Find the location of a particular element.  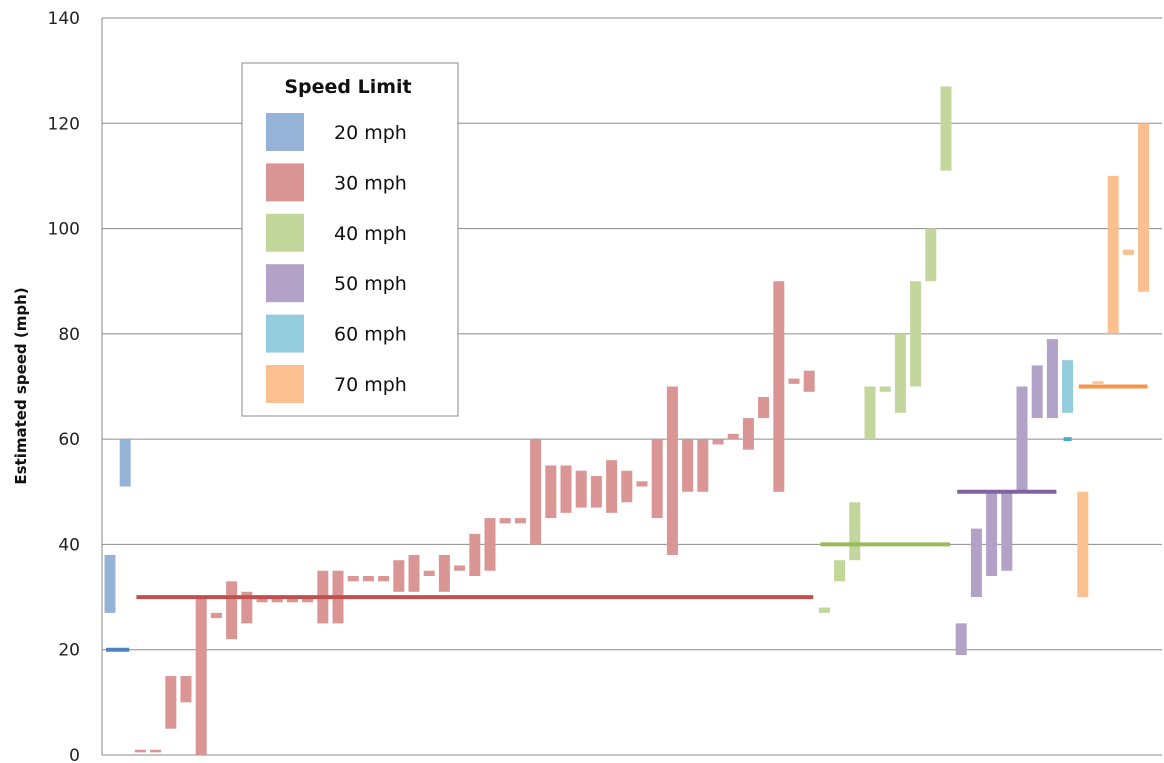

legend-entry-label: 70 mph is located at coordinates (370, 385).